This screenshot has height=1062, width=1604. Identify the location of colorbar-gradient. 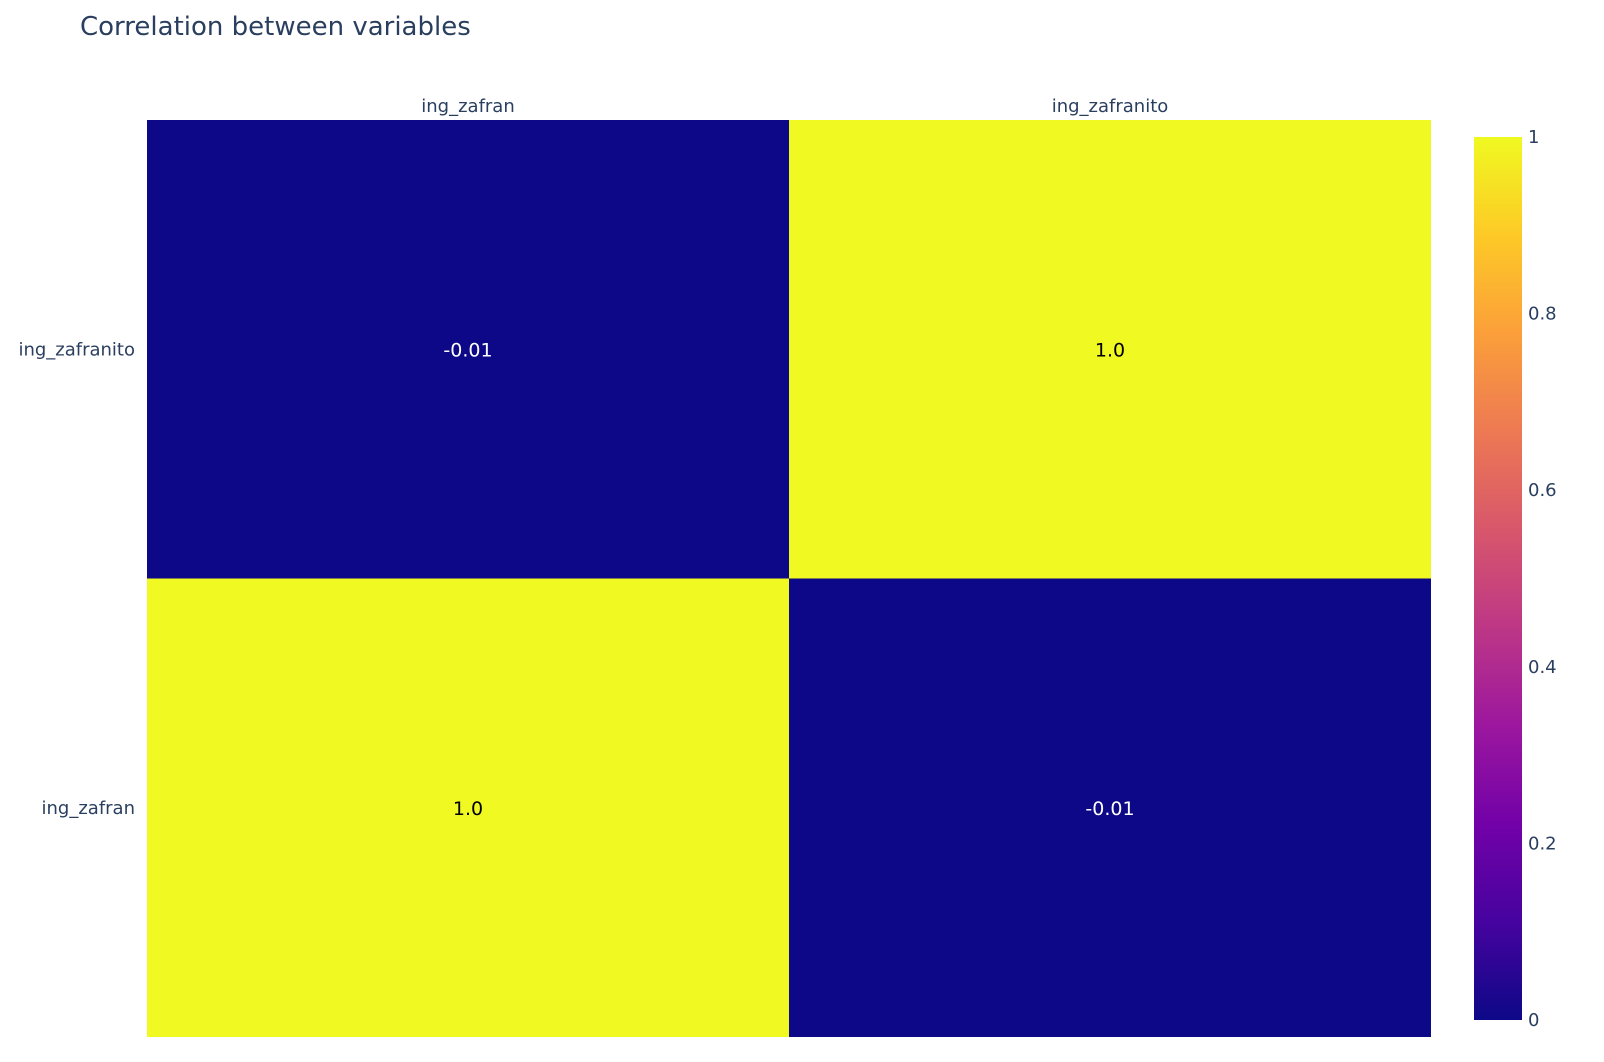
(1498, 578).